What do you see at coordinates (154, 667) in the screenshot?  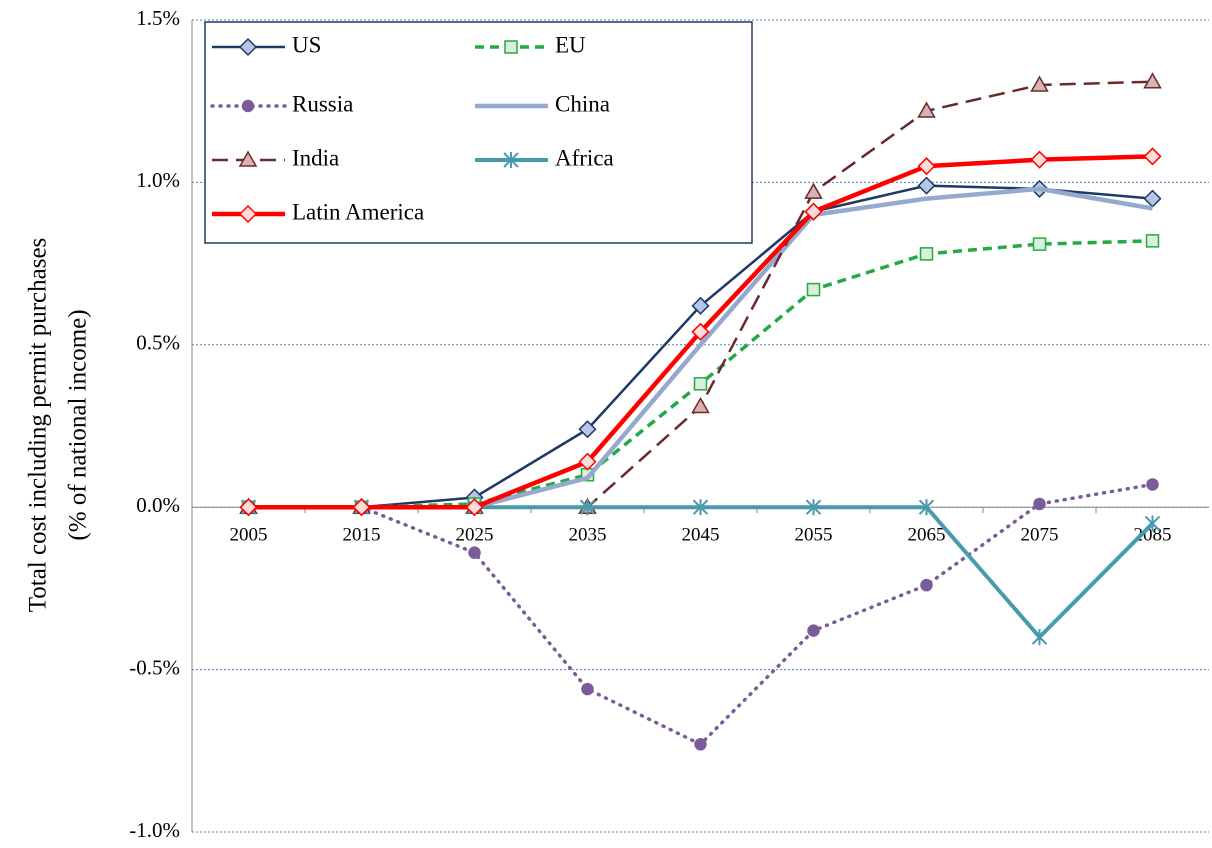 I see `y-tick-label: -0.5%` at bounding box center [154, 667].